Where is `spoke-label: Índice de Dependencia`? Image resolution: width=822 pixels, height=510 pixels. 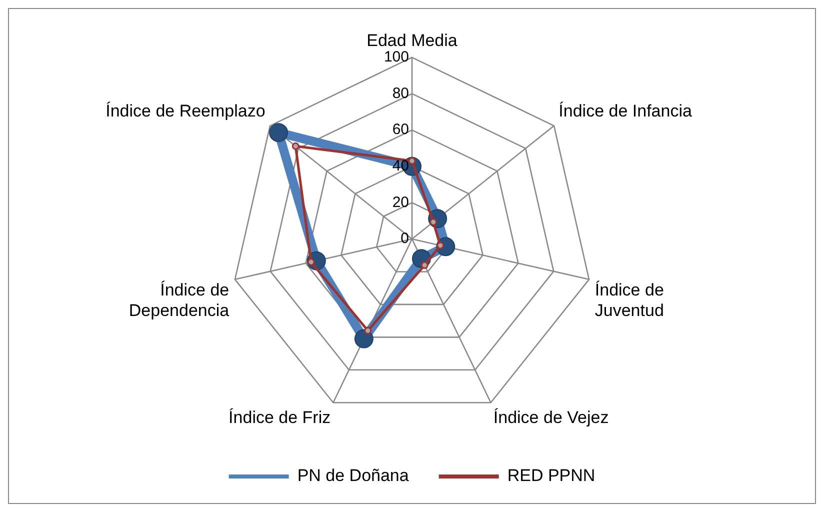
spoke-label: Índice de Dependencia is located at coordinates (179, 300).